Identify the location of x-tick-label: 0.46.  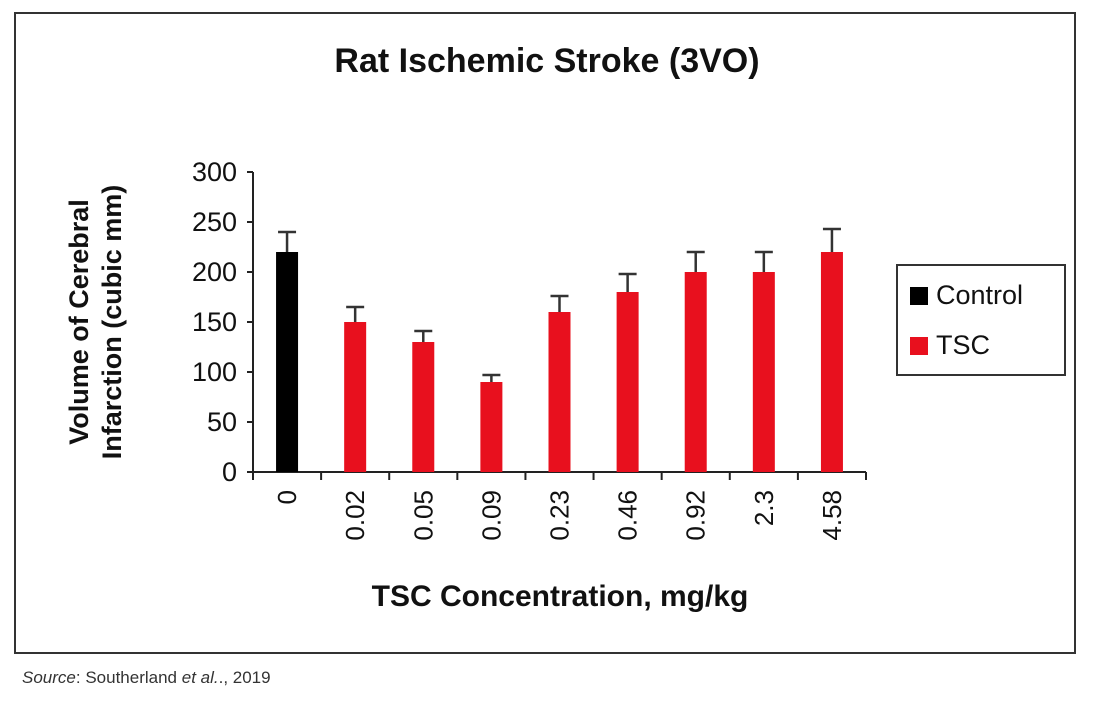
(628, 515).